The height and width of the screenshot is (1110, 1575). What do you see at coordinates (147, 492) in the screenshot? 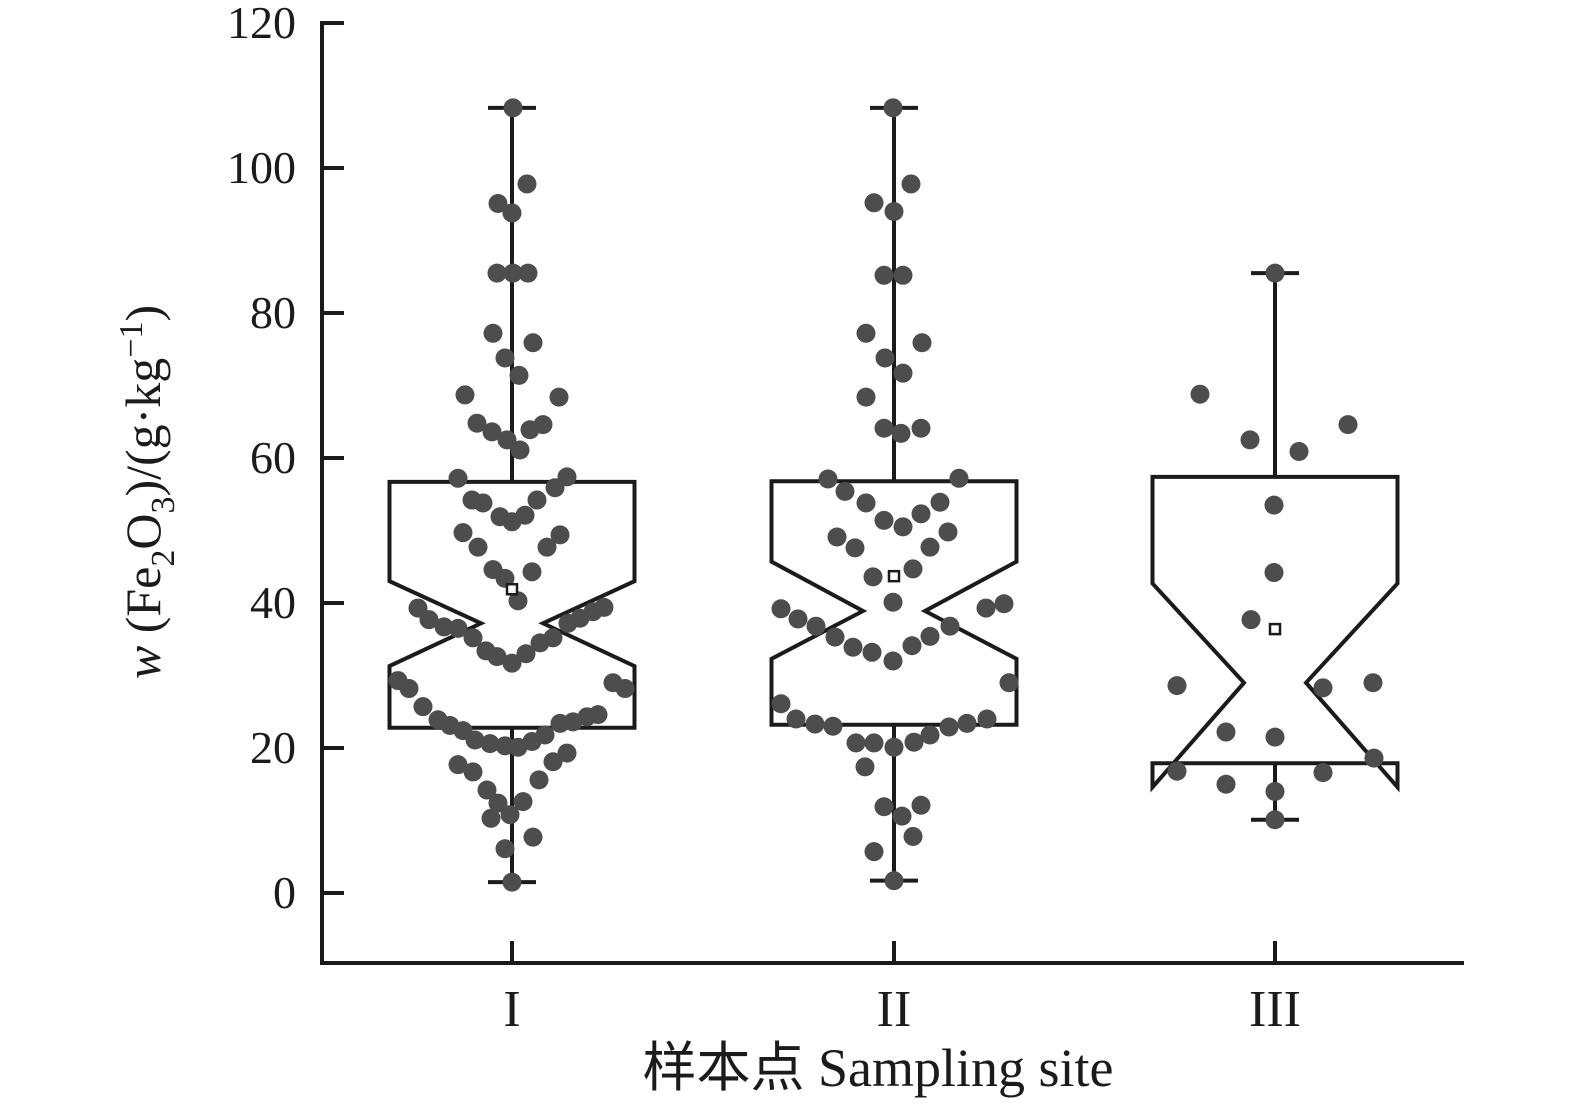
I see `y-axis-title: w (Fe2O3)/(g·kg−1)` at bounding box center [147, 492].